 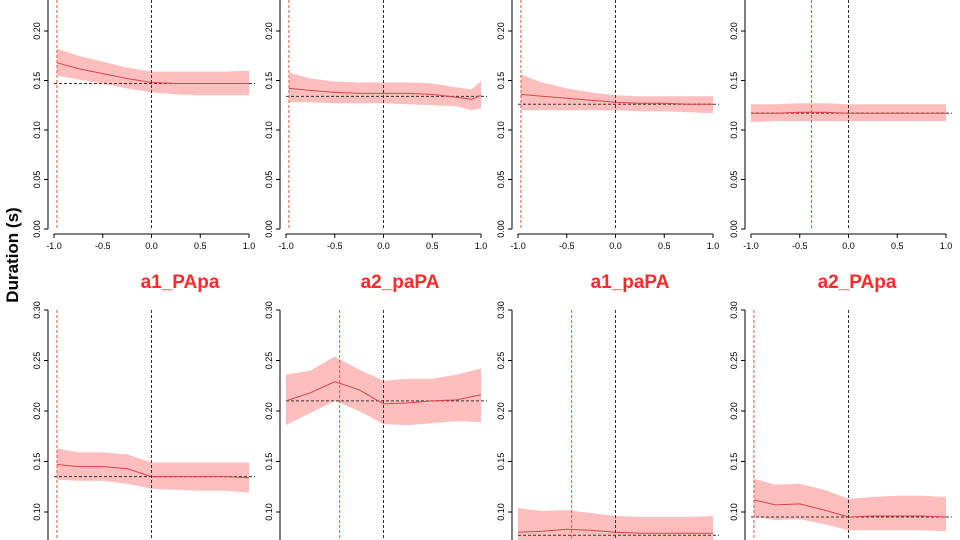 I want to click on panel-4: 0.00 0.05 0.10 0.15 0.20 -1.0 -0.5 0.0 0.5 1.0, so click(x=840, y=125).